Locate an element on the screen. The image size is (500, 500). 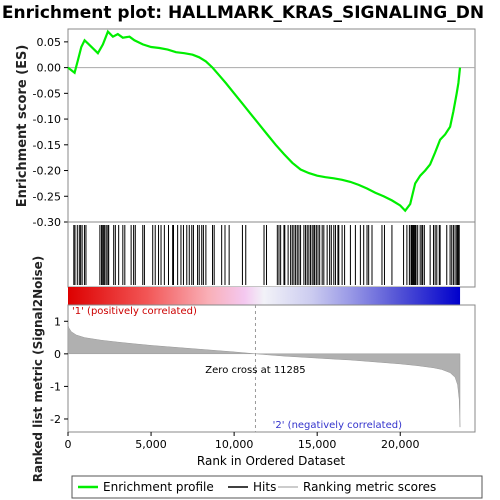
x-tick-label: 10,000 is located at coordinates (234, 444).